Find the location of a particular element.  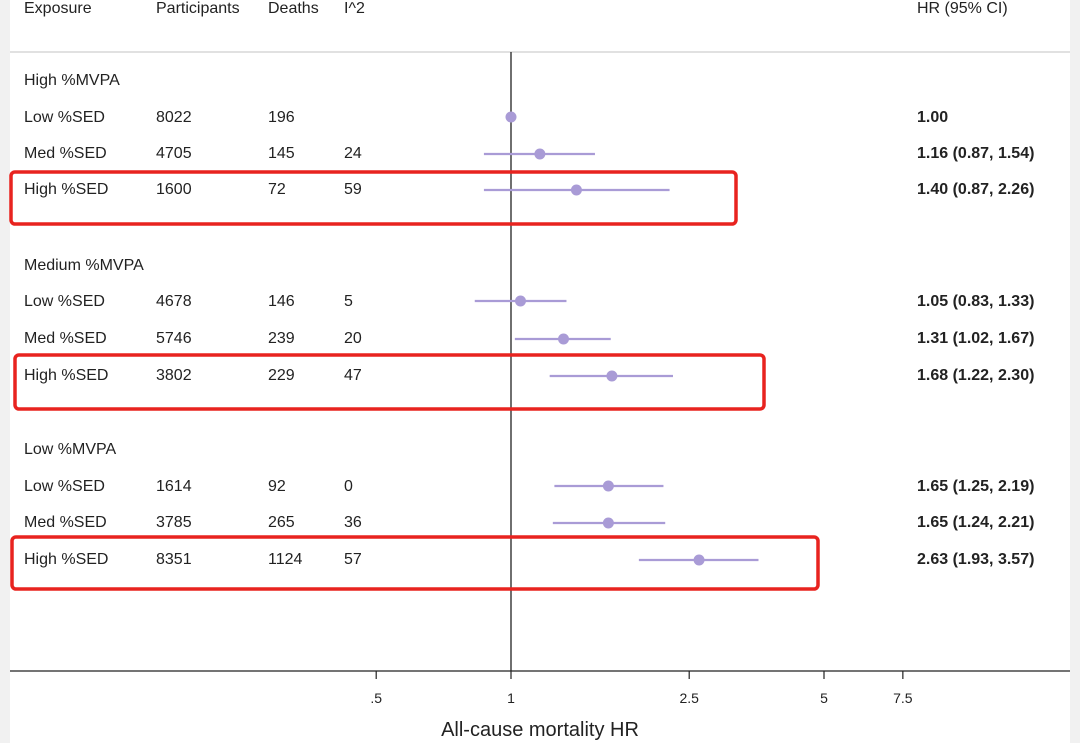

group-label: Low %MVPA is located at coordinates (70, 449).